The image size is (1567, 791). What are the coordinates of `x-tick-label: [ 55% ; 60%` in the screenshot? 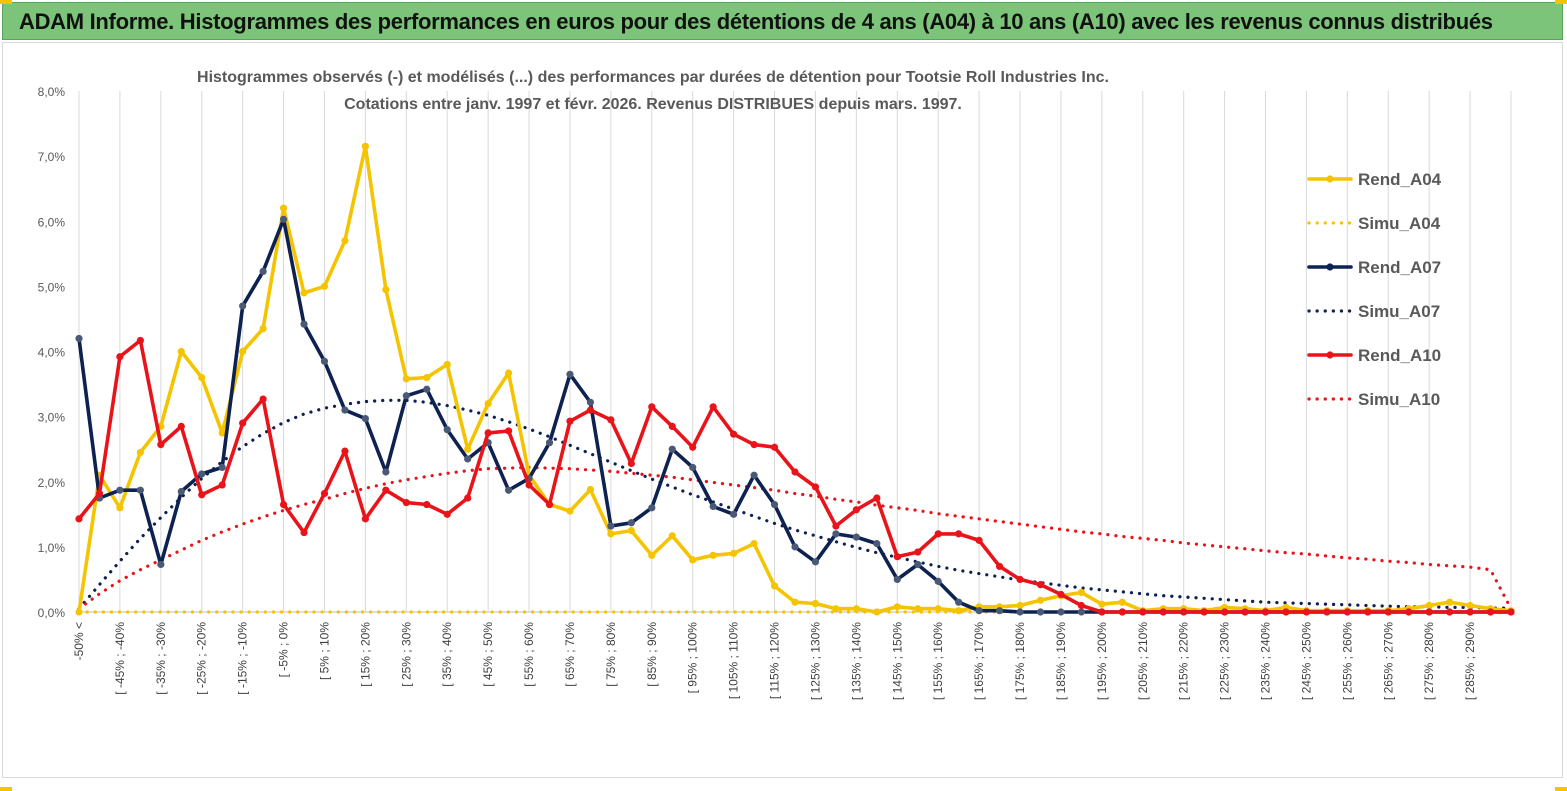 It's located at (529, 654).